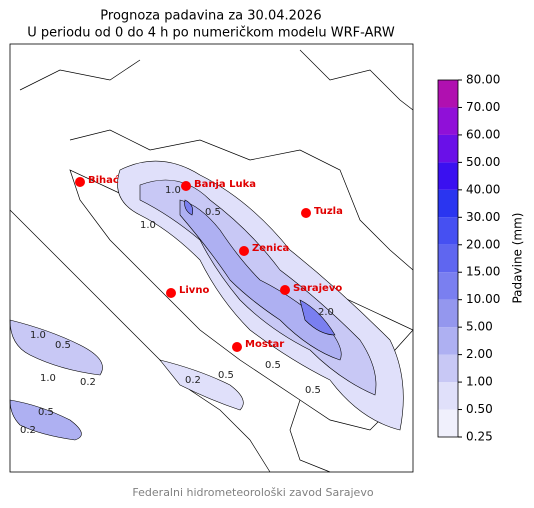  I want to click on city-label: Banja Luka, so click(225, 184).